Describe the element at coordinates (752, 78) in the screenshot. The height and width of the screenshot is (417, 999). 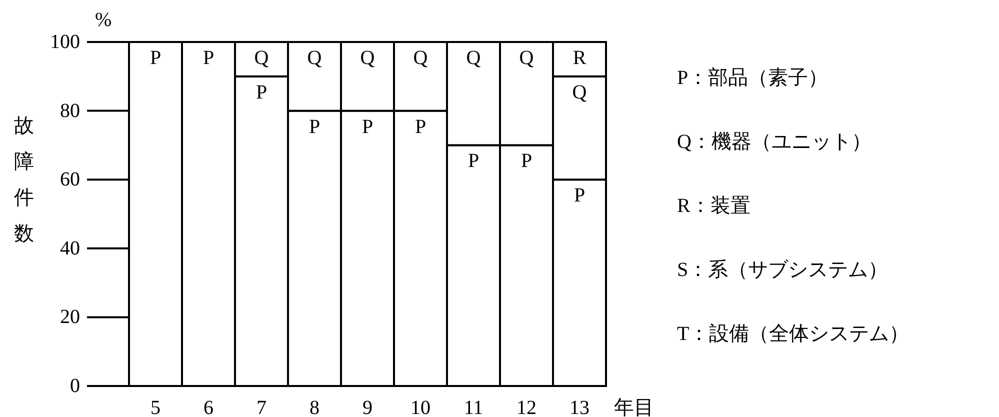
I see `text: P：部品（素子）` at that location.